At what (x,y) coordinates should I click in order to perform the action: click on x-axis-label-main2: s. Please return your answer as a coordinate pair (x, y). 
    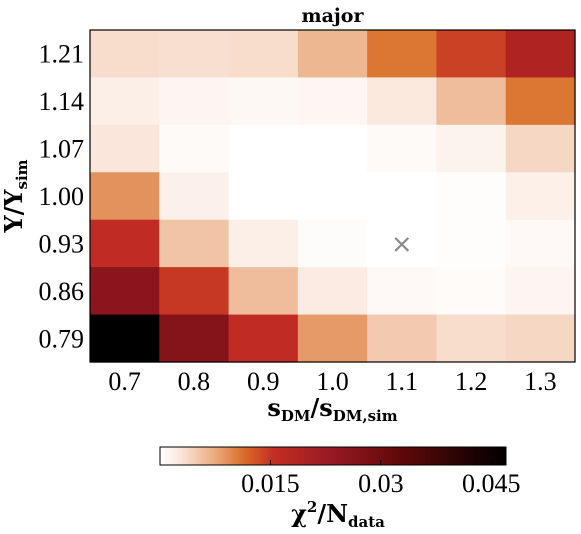
    Looking at the image, I should click on (326, 407).